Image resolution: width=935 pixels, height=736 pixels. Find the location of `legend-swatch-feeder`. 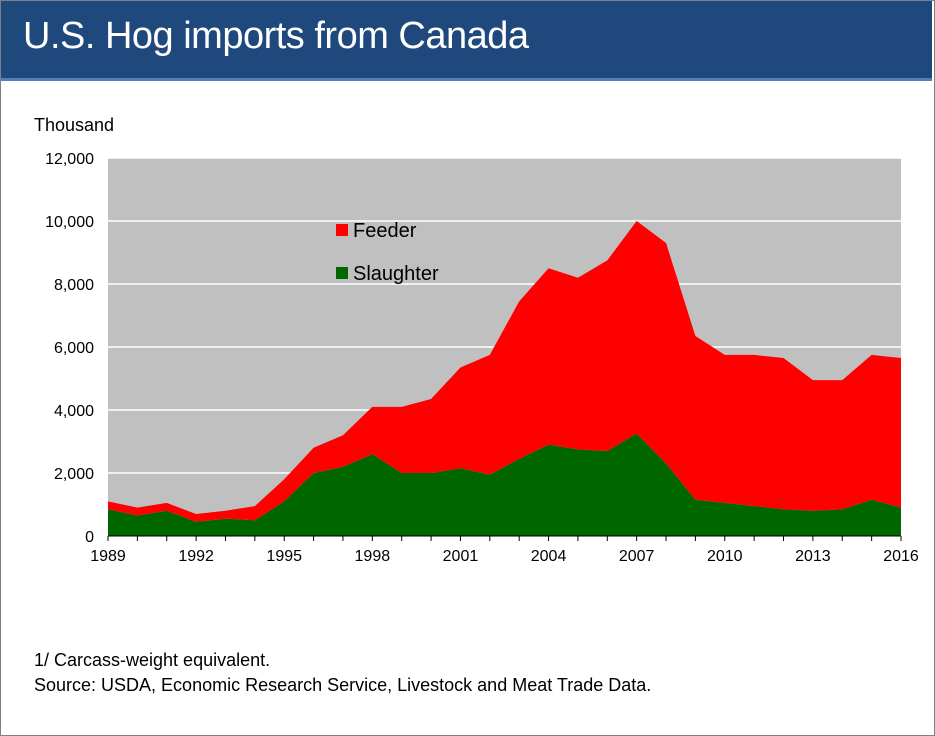

legend-swatch-feeder is located at coordinates (342, 230).